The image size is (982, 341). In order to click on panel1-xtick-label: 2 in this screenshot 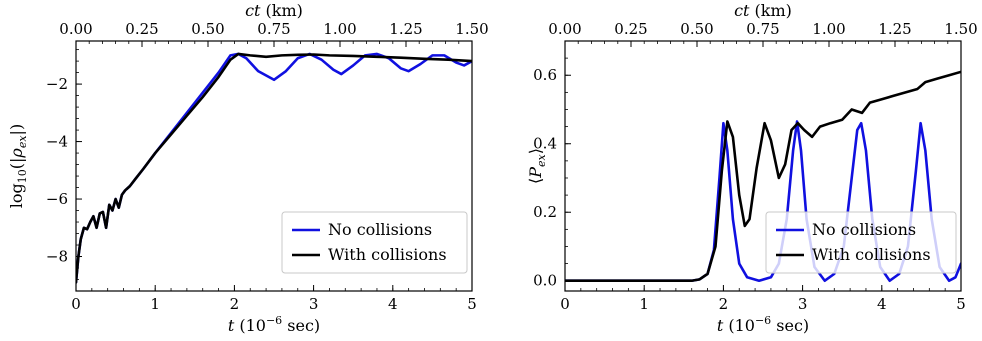, I will do `click(235, 304)`.